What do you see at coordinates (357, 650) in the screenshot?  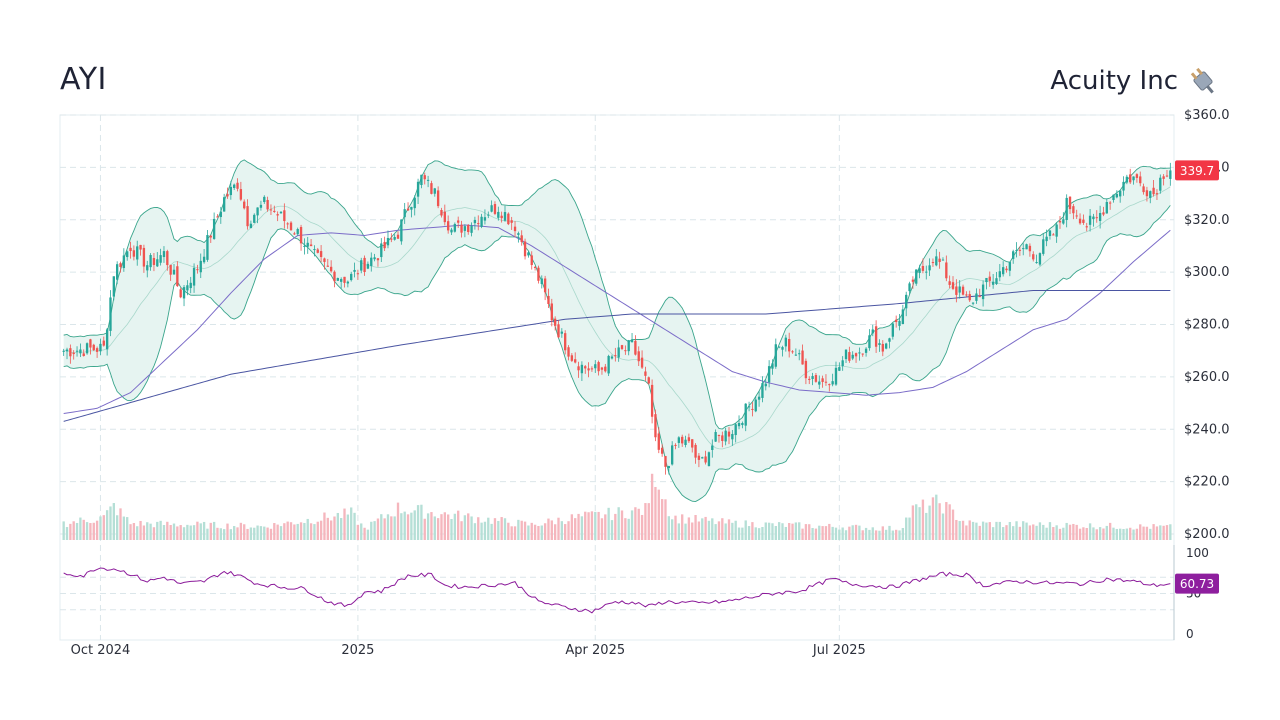 I see `time-tick-label: 2025` at bounding box center [357, 650].